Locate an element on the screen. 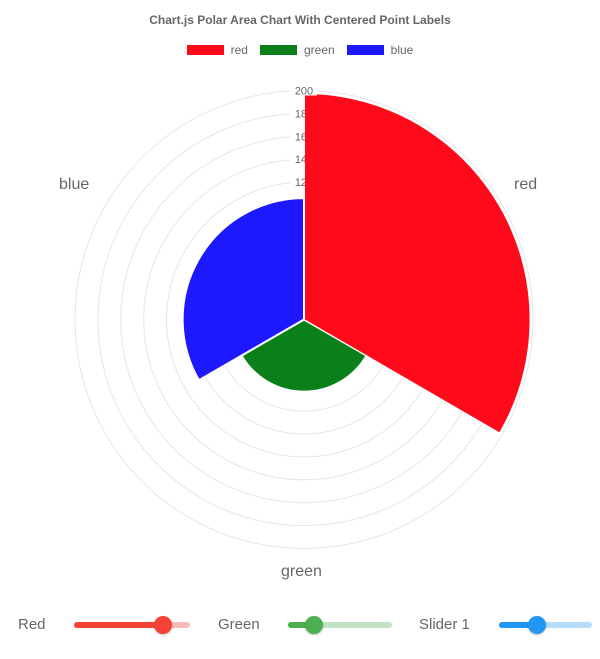 The image size is (600, 659). legend-swatch-green is located at coordinates (278, 50).